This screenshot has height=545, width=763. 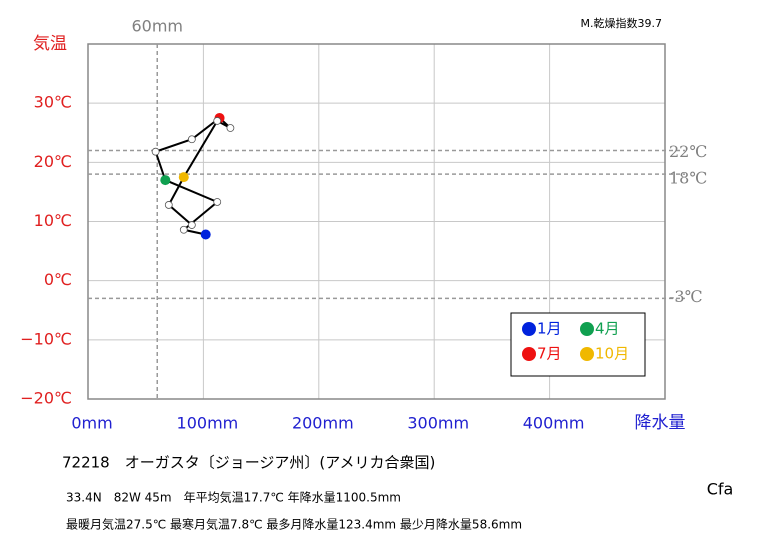 What do you see at coordinates (685, 296) in the screenshot?
I see `reference-label: -3℃` at bounding box center [685, 296].